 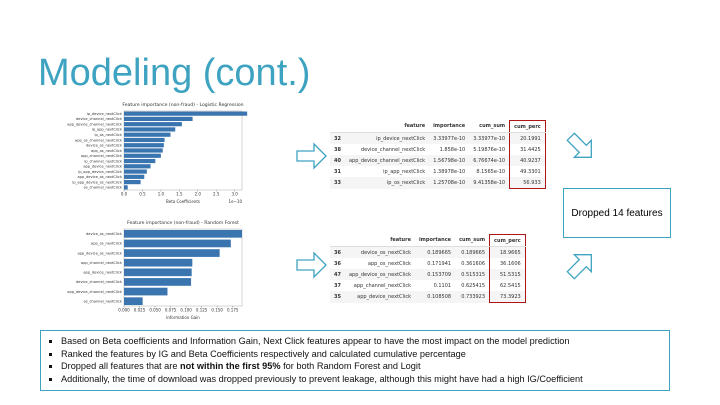 What do you see at coordinates (527, 160) in the screenshot?
I see `table-cell: 40.9237` at bounding box center [527, 160].